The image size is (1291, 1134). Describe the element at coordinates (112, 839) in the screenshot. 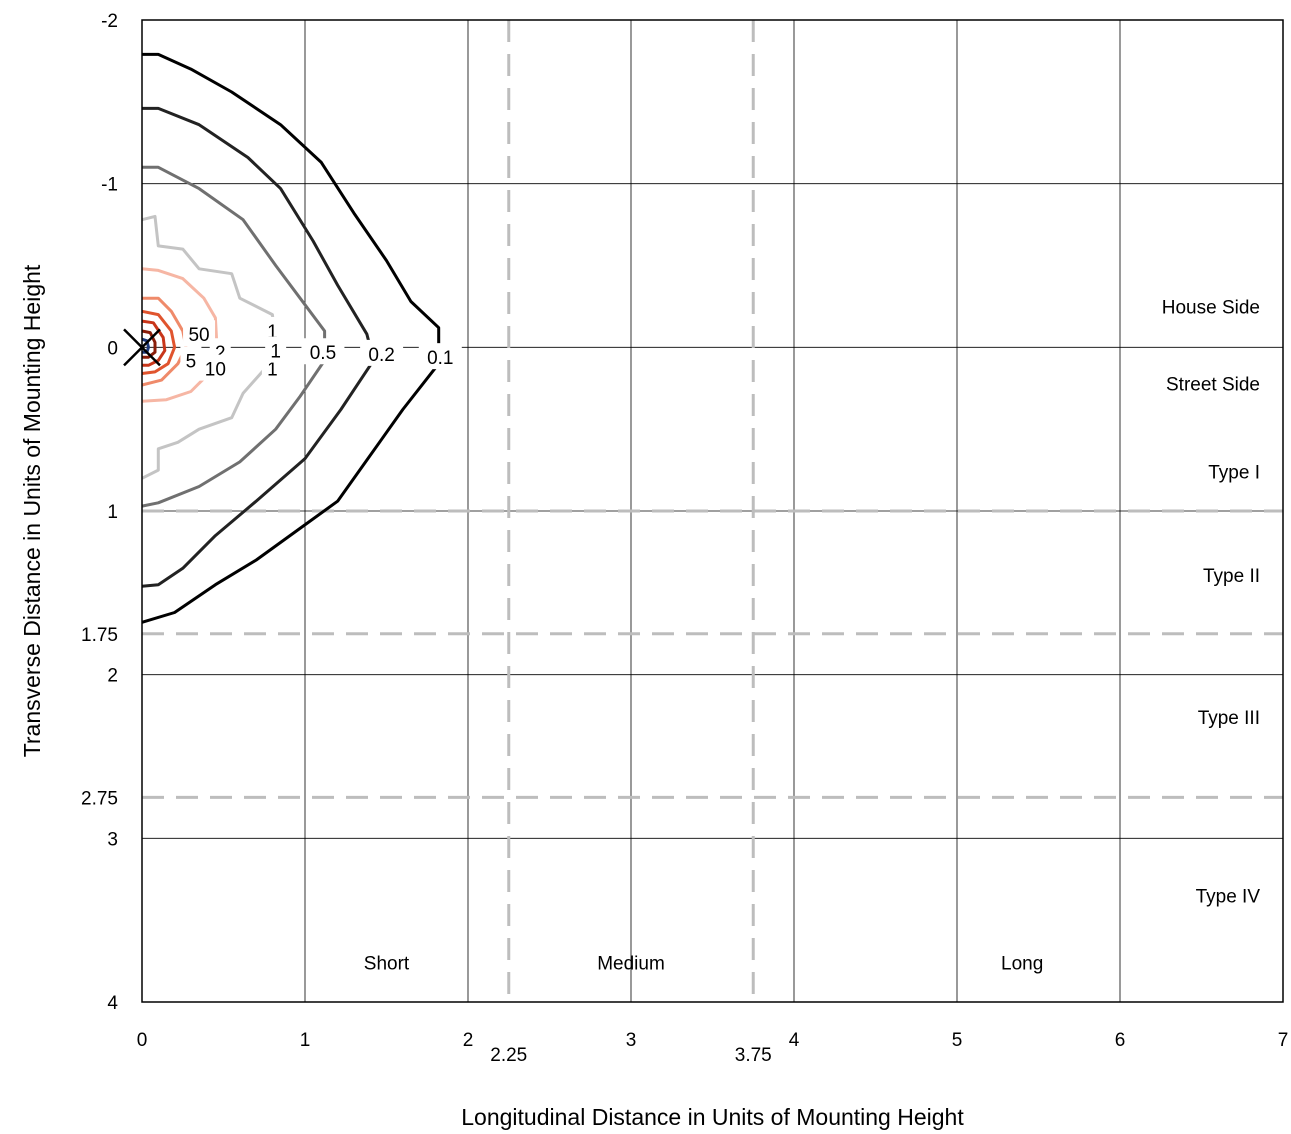

I see `y-tick-label: 3` at that location.